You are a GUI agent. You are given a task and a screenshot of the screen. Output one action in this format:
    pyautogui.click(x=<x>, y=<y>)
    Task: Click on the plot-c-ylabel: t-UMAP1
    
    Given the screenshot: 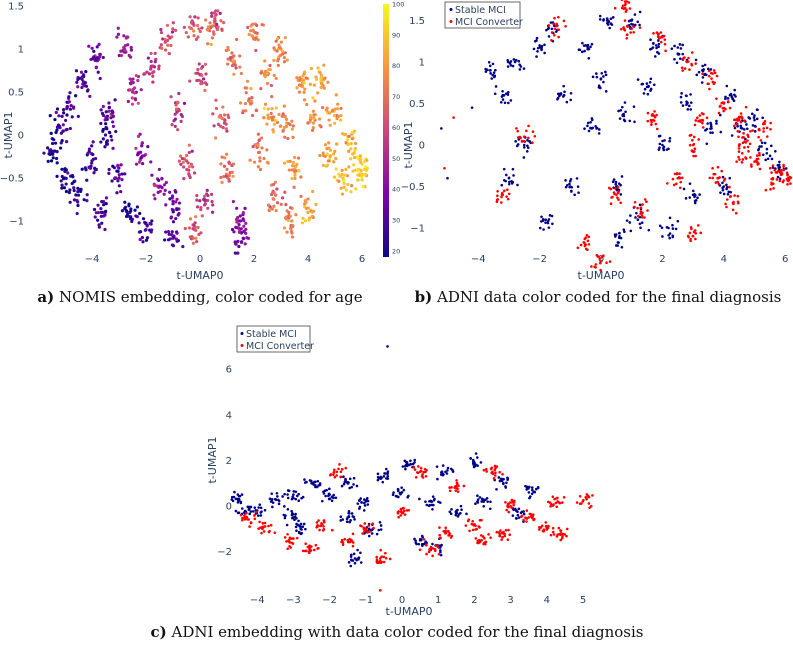 What is the action you would take?
    pyautogui.click(x=212, y=460)
    